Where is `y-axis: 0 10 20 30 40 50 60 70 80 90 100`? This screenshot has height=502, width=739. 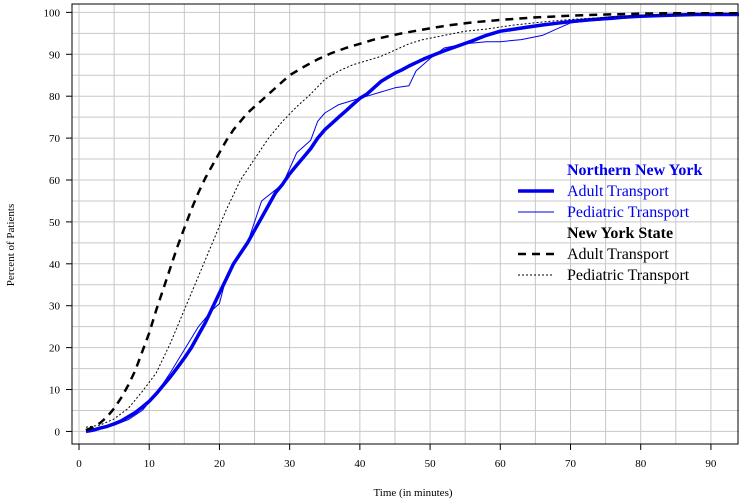 y-axis: 0 10 20 30 40 50 60 70 80 90 100 is located at coordinates (58, 222).